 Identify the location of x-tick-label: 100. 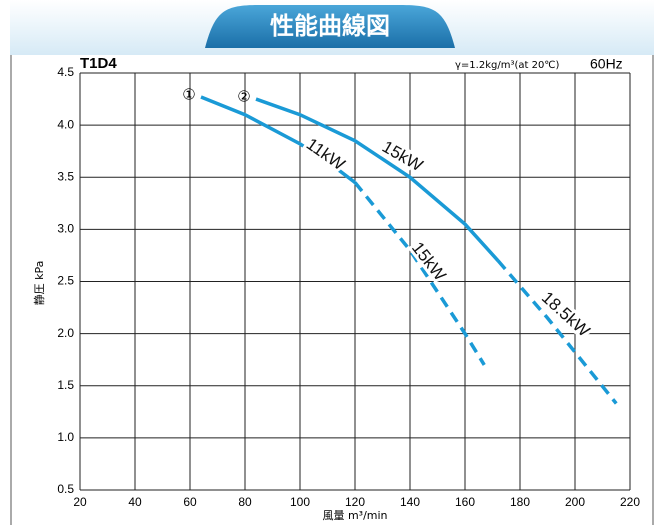
(300, 502).